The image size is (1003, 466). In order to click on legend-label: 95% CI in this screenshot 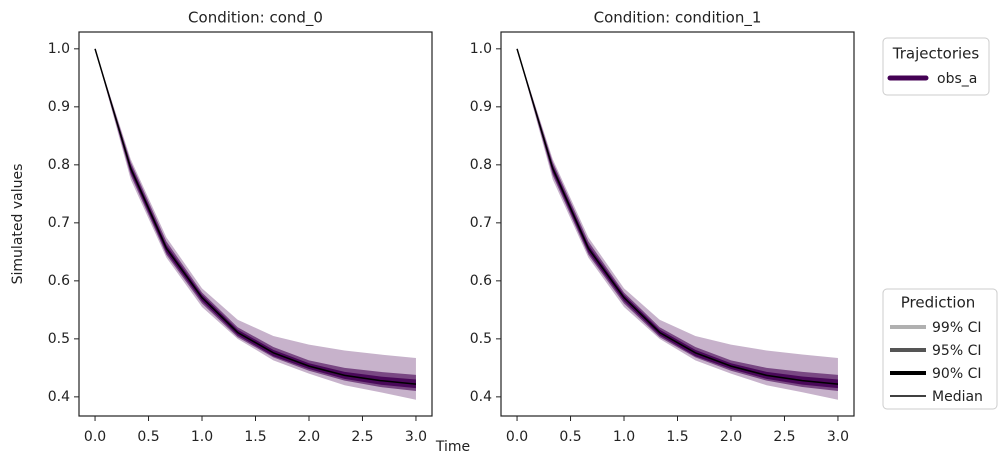, I will do `click(956, 351)`.